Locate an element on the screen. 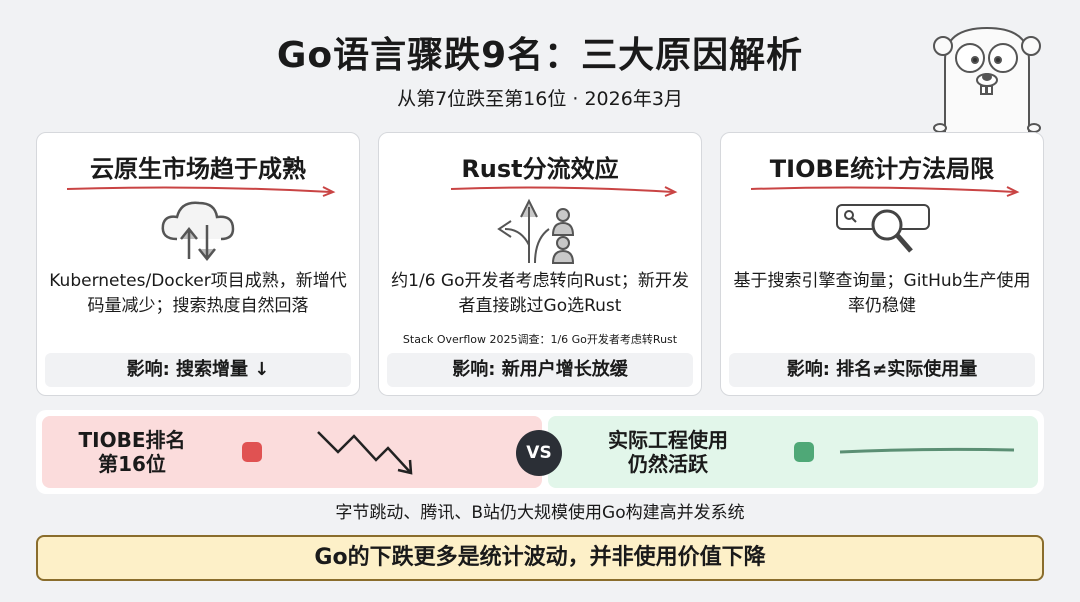 This screenshot has height=602, width=1080. card-impact: 影响: 排名≠实际使用量 is located at coordinates (882, 370).